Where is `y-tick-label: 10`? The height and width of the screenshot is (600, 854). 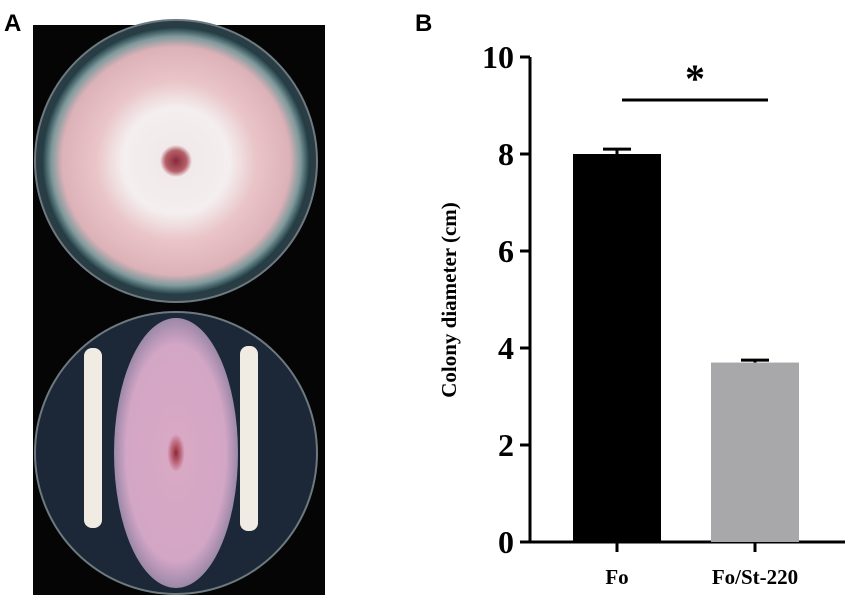 y-tick-label: 10 is located at coordinates (498, 57).